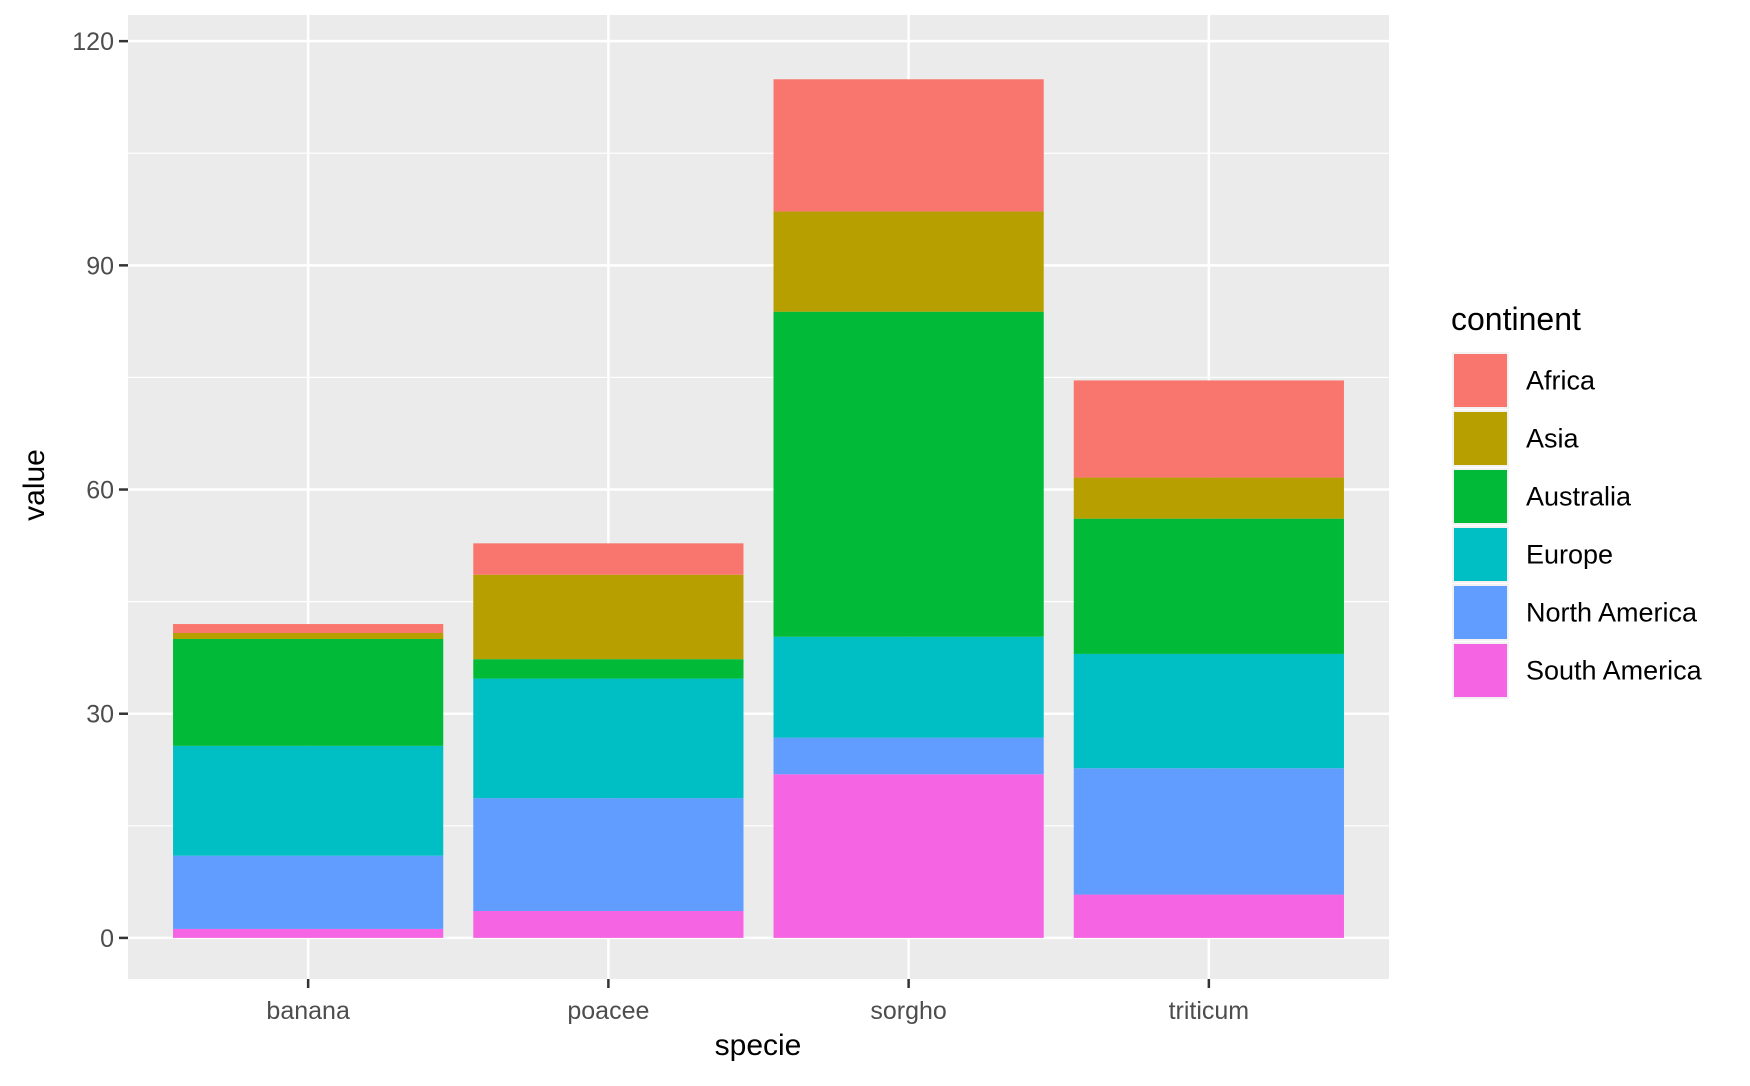  What do you see at coordinates (608, 559) in the screenshot?
I see `bar-poacee-africa` at bounding box center [608, 559].